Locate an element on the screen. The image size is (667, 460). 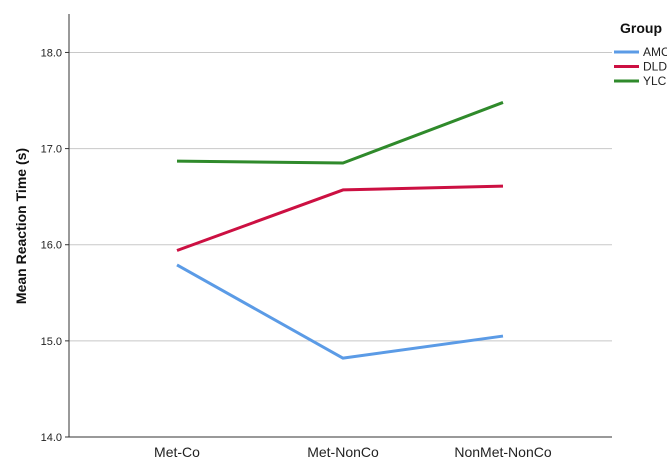
x-tick-label: NonMet-NonCo is located at coordinates (502, 452).